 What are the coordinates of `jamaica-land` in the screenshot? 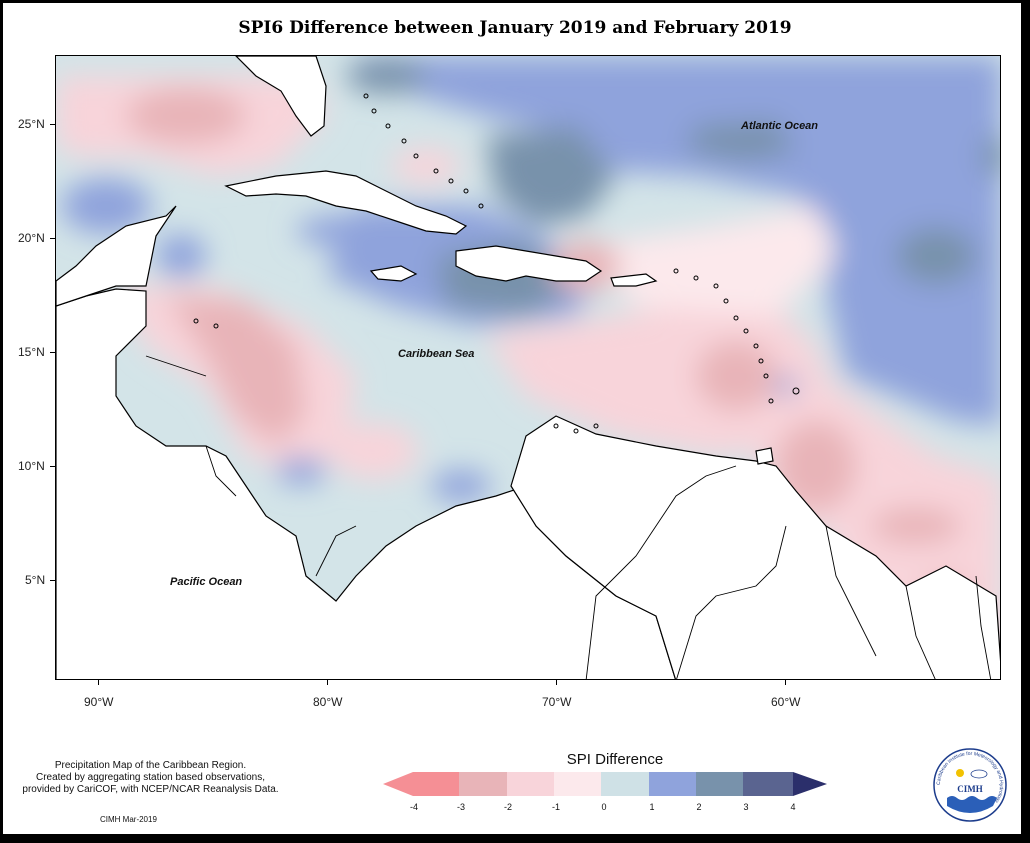 It's located at (393, 273).